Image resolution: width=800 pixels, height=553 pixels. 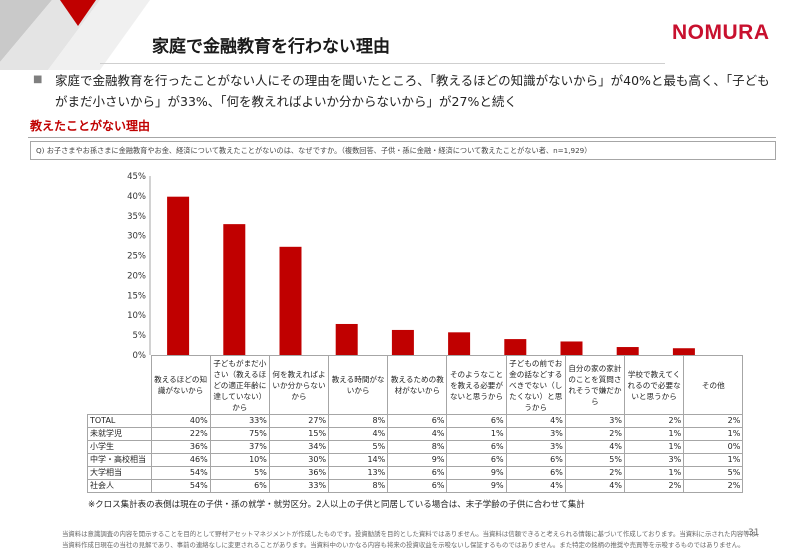 What do you see at coordinates (119, 460) in the screenshot?
I see `row-label: 中学・高校相当` at bounding box center [119, 460].